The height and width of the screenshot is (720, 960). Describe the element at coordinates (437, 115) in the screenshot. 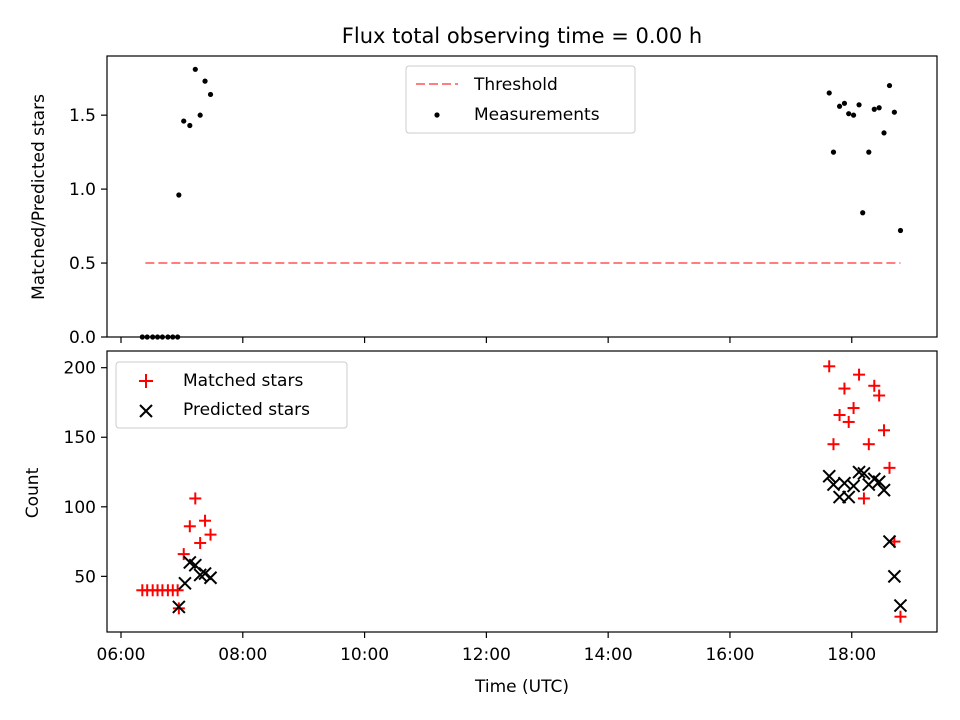

I see `measurements-legend-swatch` at that location.